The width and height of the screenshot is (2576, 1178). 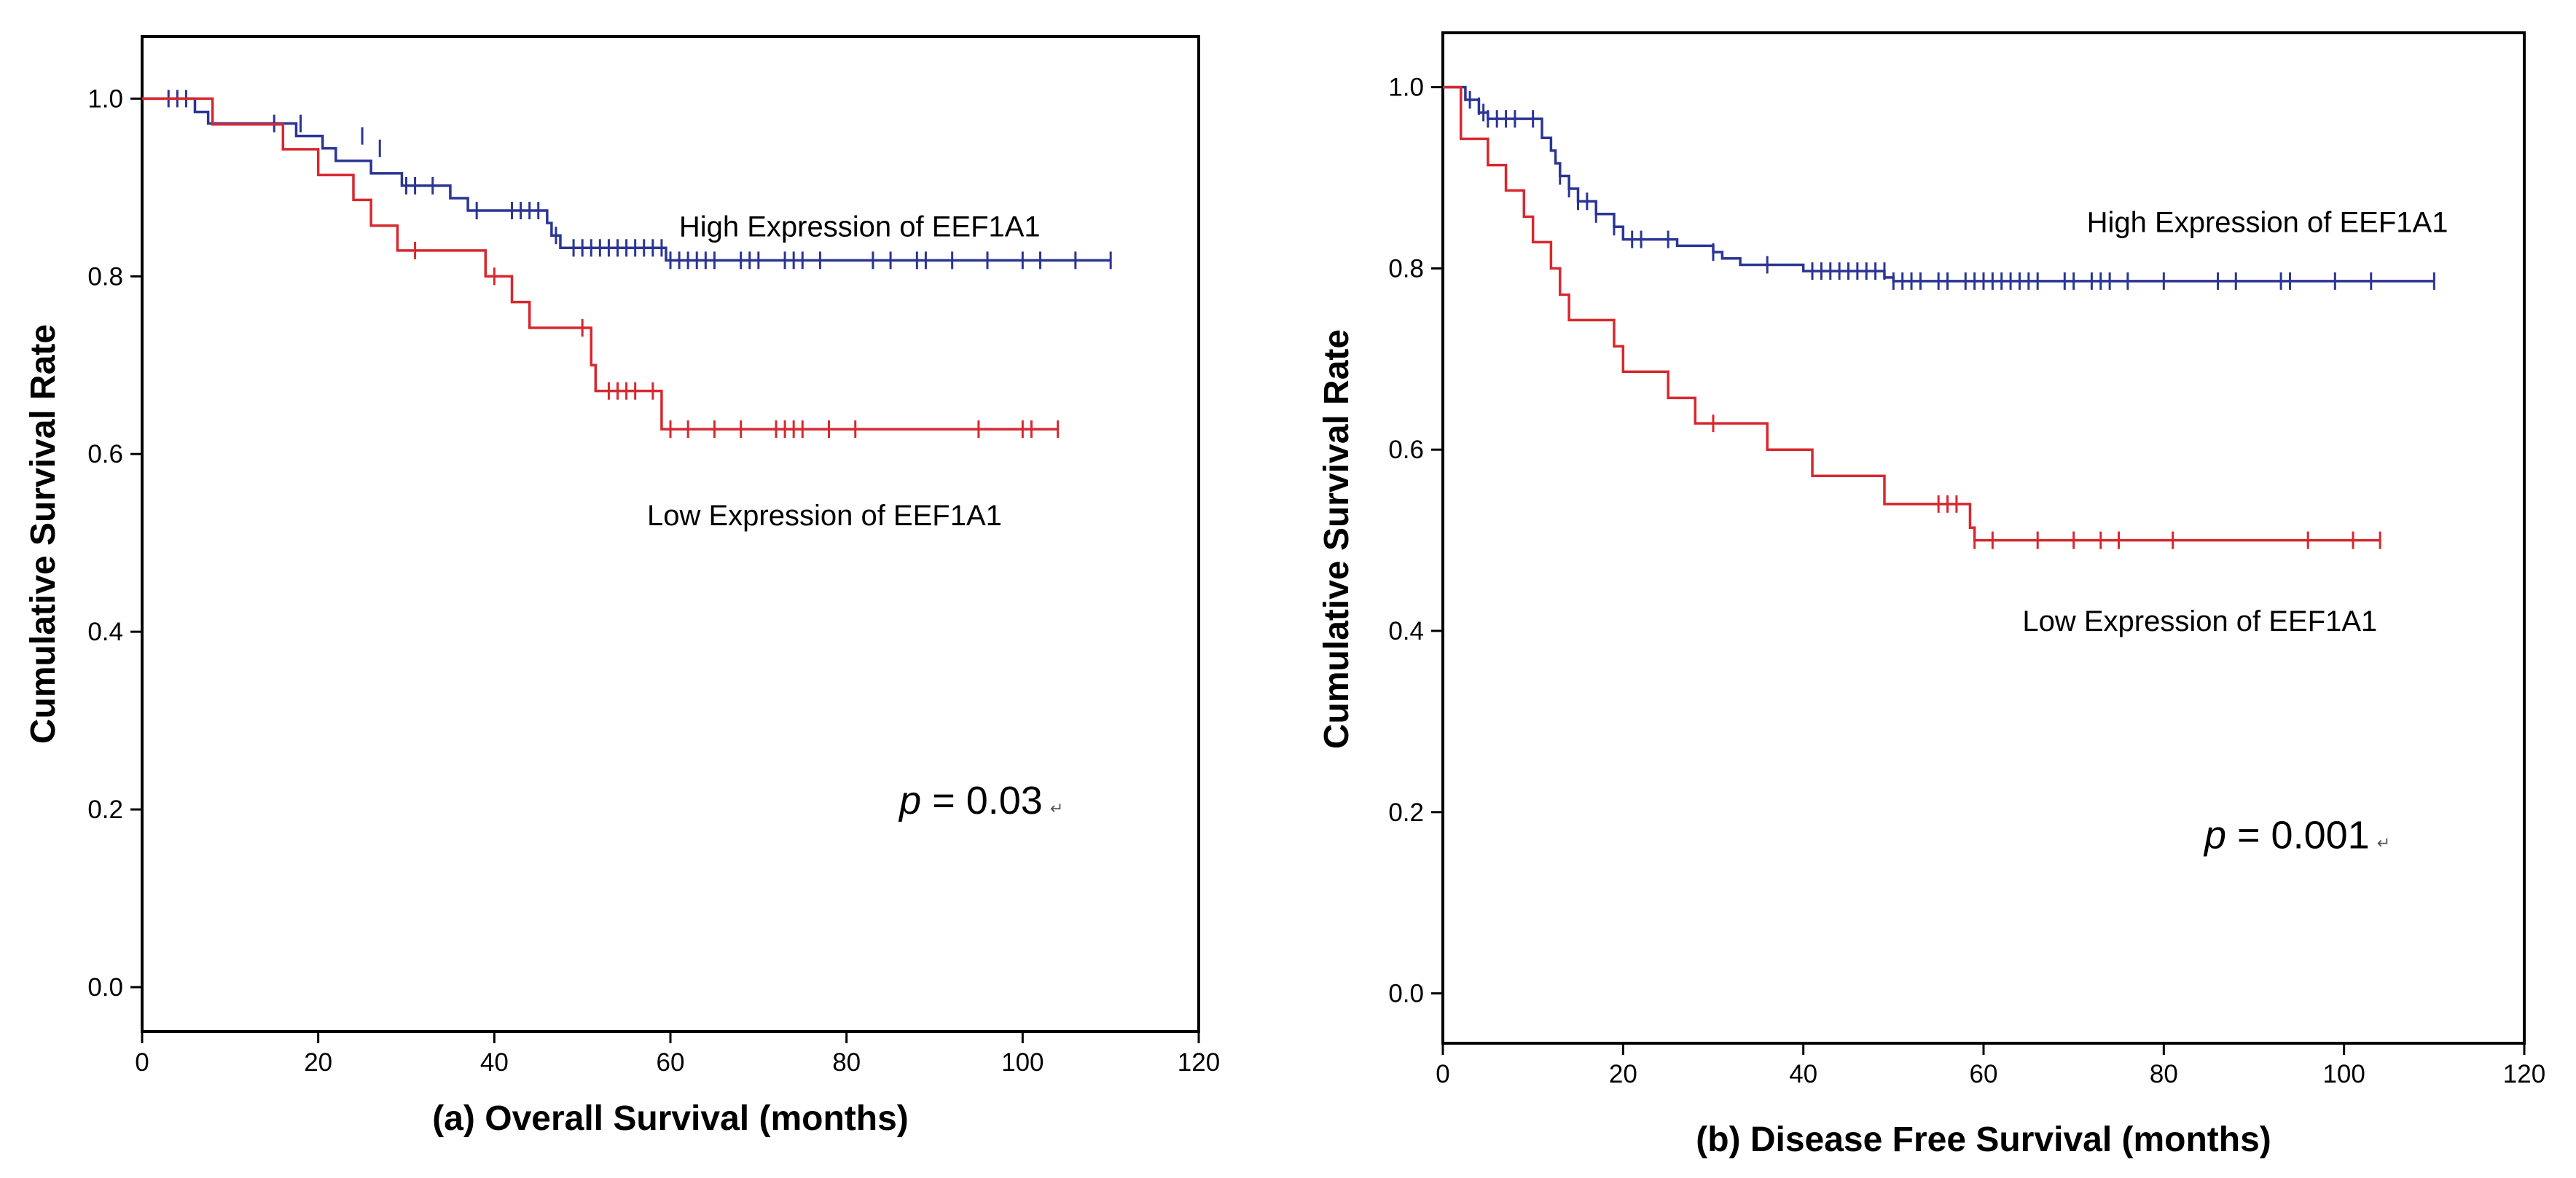 I want to click on p-value-annotation: p = 0.001 ↵, so click(x=2296, y=836).